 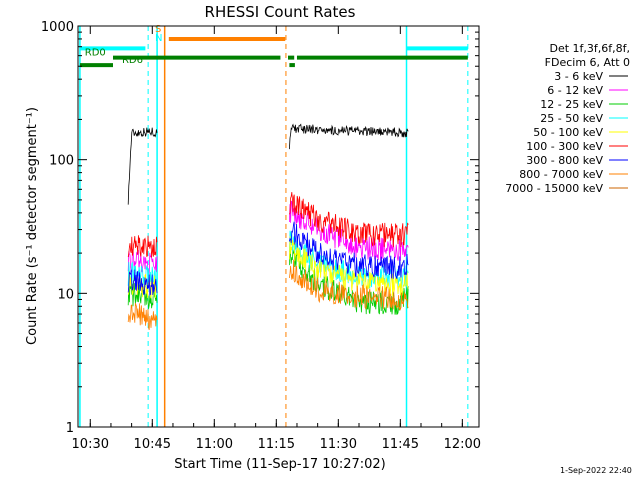 I want to click on x-tick-label-0: 10:30, so click(x=90, y=444).